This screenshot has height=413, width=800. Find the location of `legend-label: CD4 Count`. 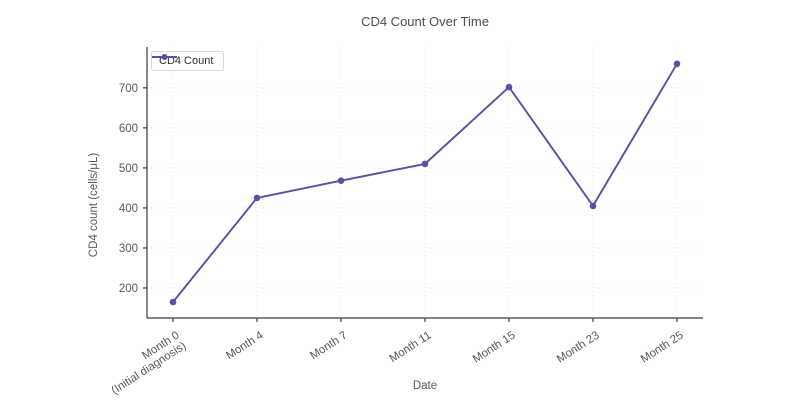

legend-label: CD4 Count is located at coordinates (186, 60).